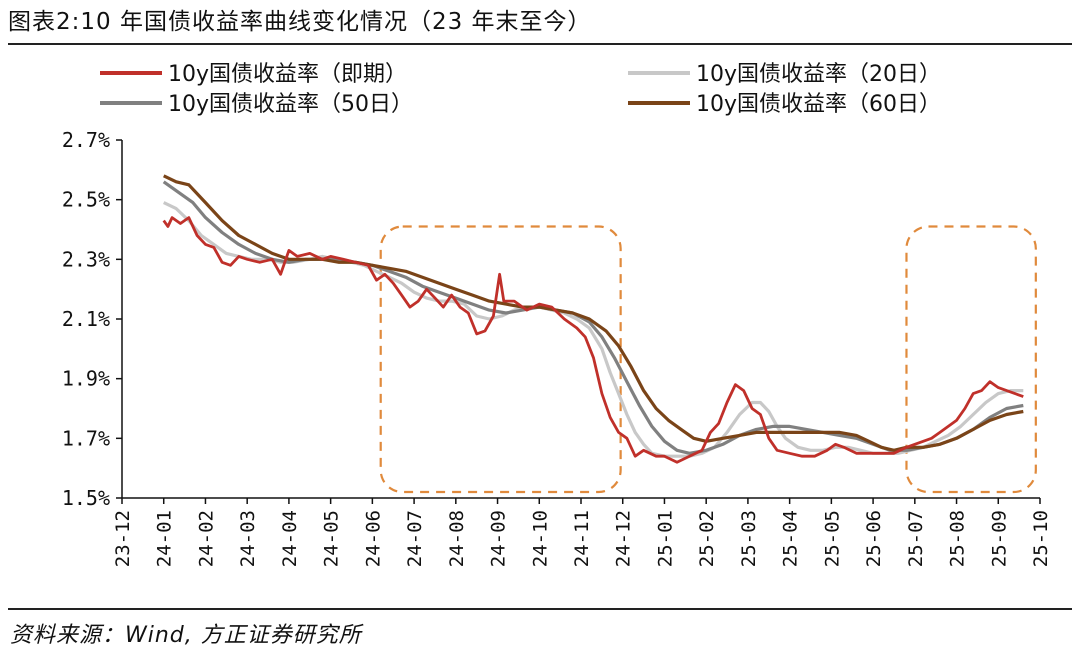  What do you see at coordinates (86, 259) in the screenshot?
I see `y-tick-label: 2.3%` at bounding box center [86, 259].